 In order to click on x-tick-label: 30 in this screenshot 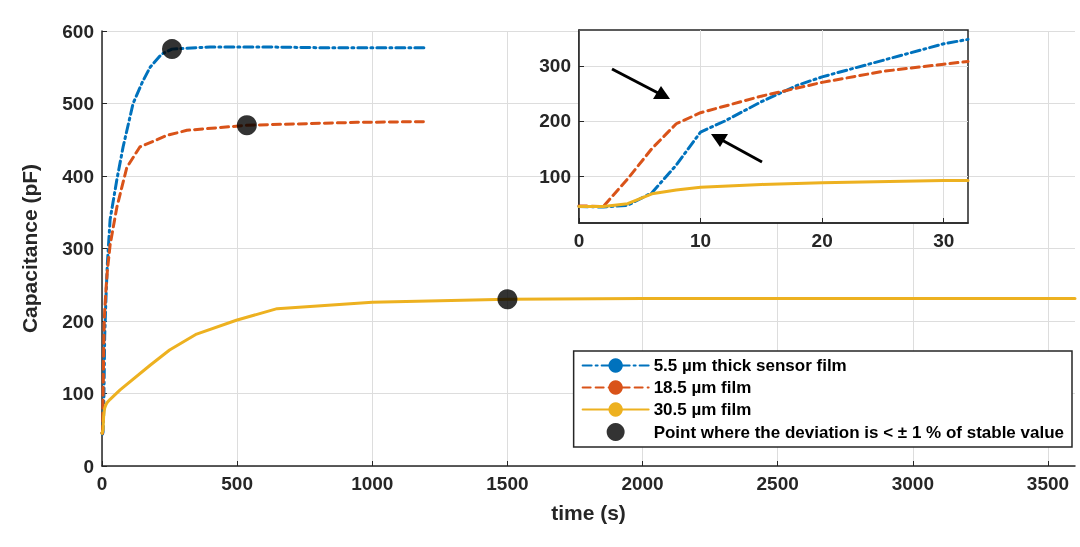, I will do `click(944, 240)`.